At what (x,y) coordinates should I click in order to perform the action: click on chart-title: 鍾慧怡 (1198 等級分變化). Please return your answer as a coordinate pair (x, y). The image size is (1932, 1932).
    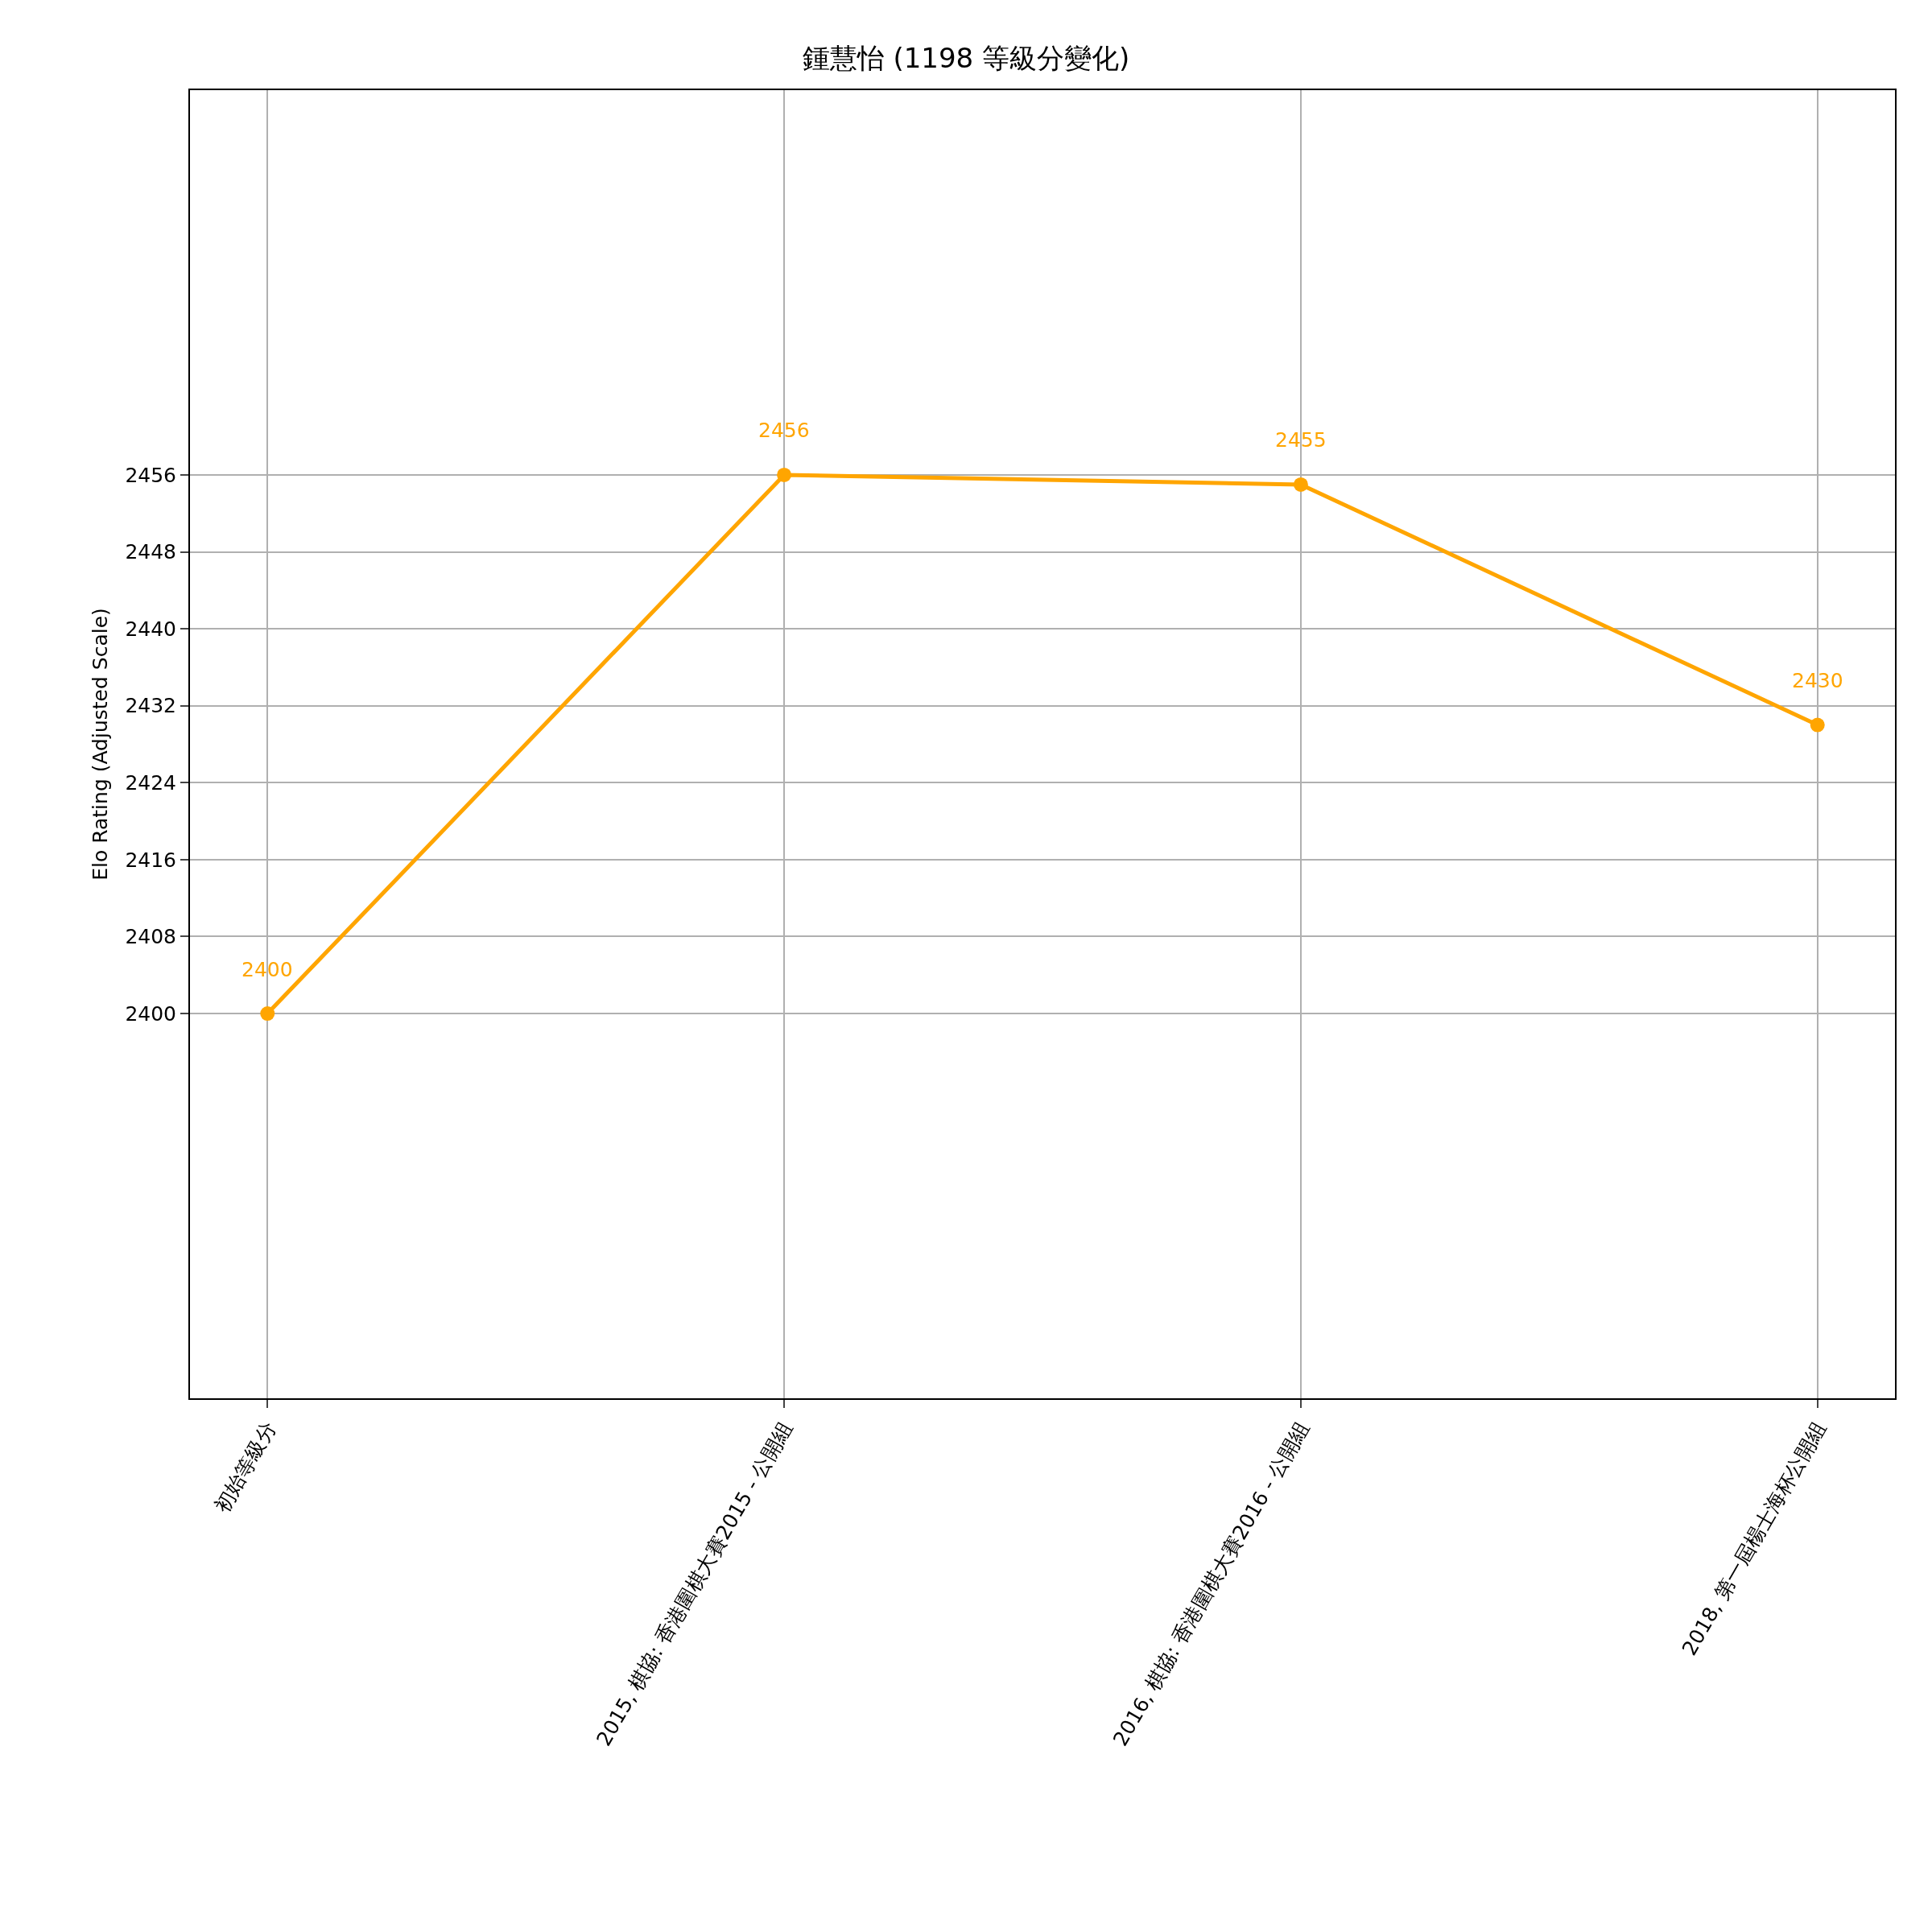
    Looking at the image, I should click on (966, 57).